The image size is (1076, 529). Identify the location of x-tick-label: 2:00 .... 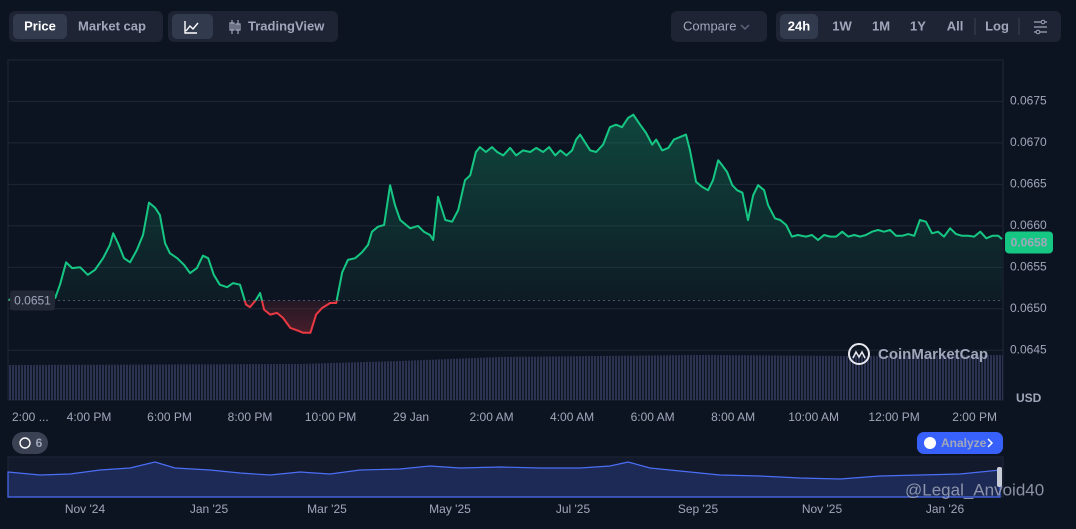
(30, 417).